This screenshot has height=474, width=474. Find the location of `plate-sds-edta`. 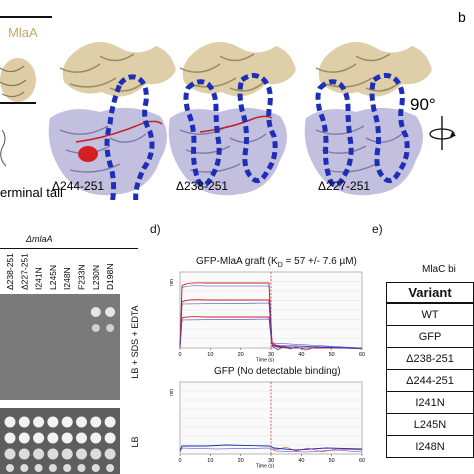

plate-sds-edta is located at coordinates (60, 347).